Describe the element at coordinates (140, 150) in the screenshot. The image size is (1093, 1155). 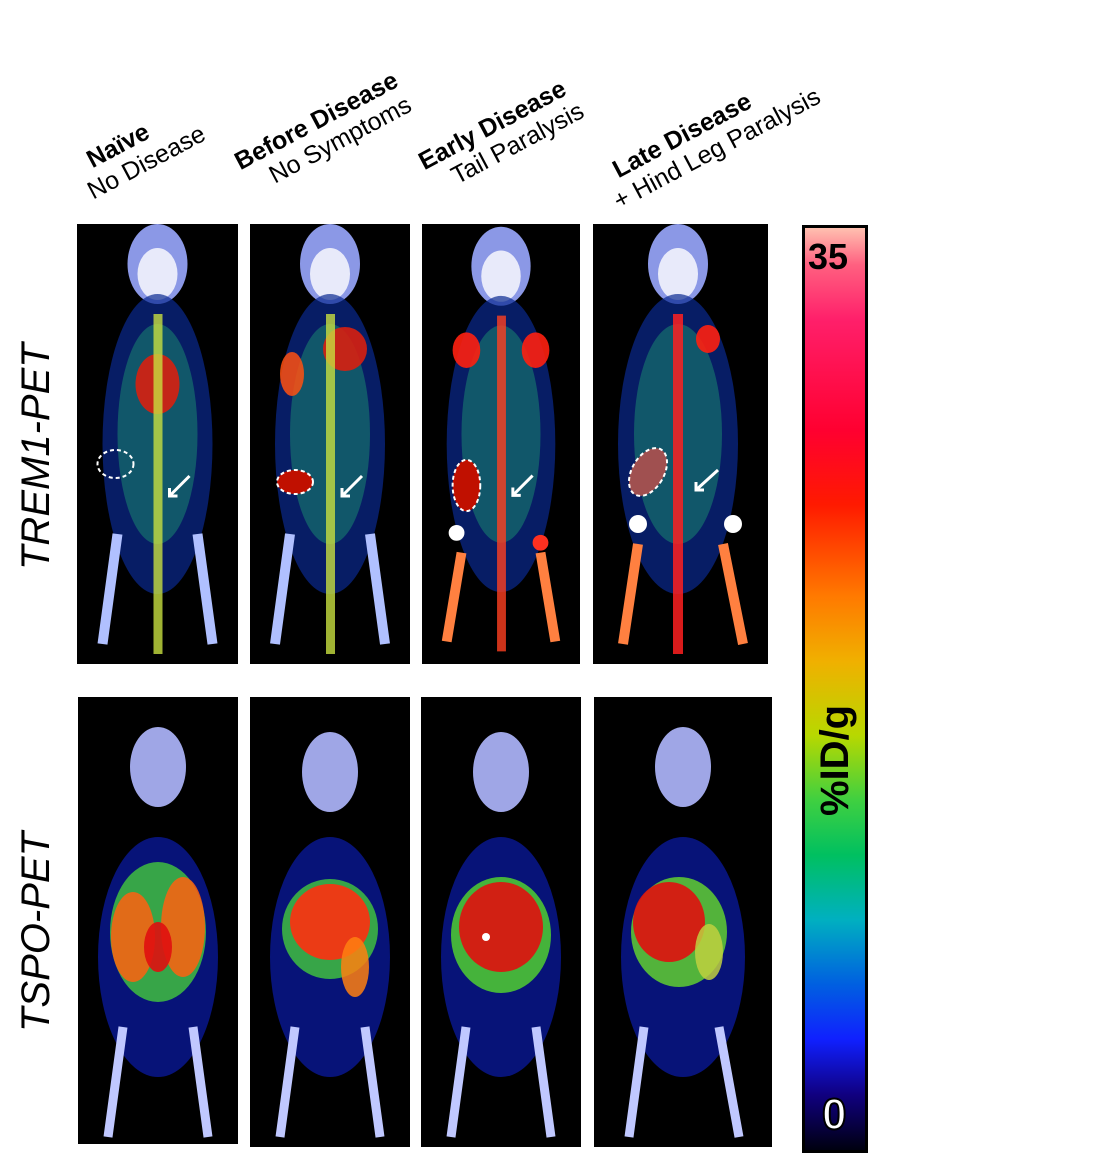
I see `column-header-naive: Naïve No Disease` at that location.